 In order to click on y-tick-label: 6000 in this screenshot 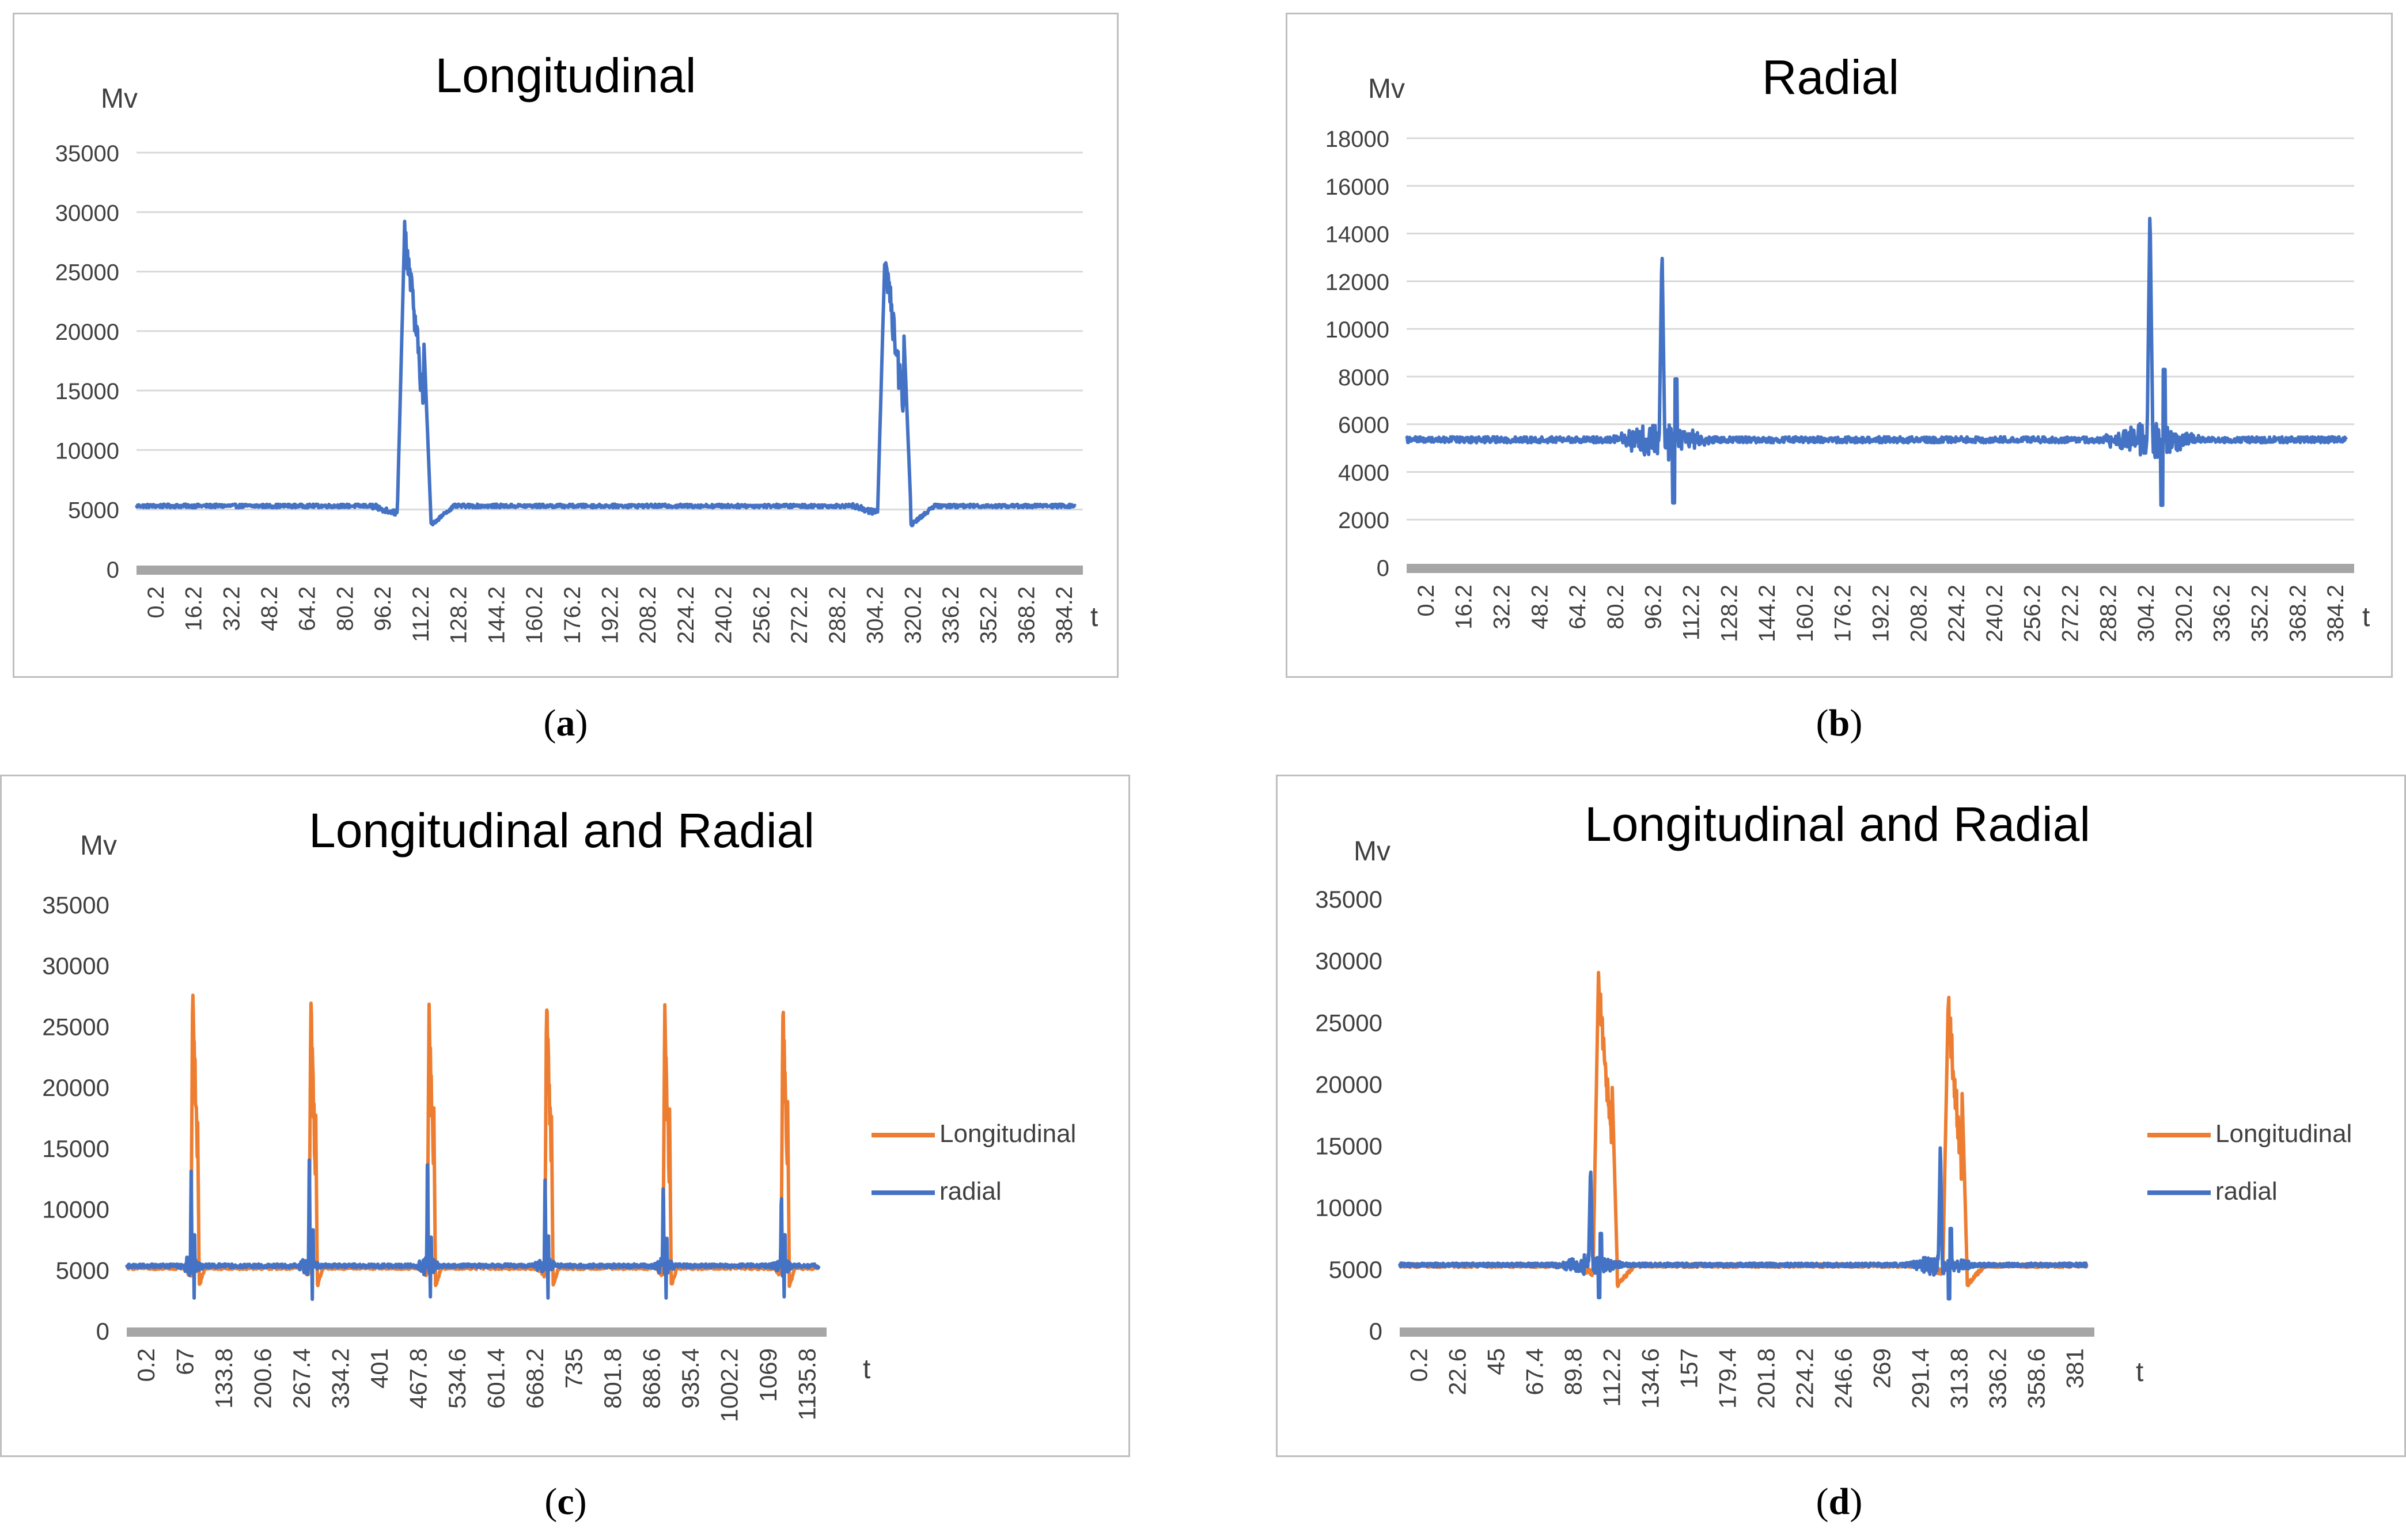, I will do `click(1364, 425)`.